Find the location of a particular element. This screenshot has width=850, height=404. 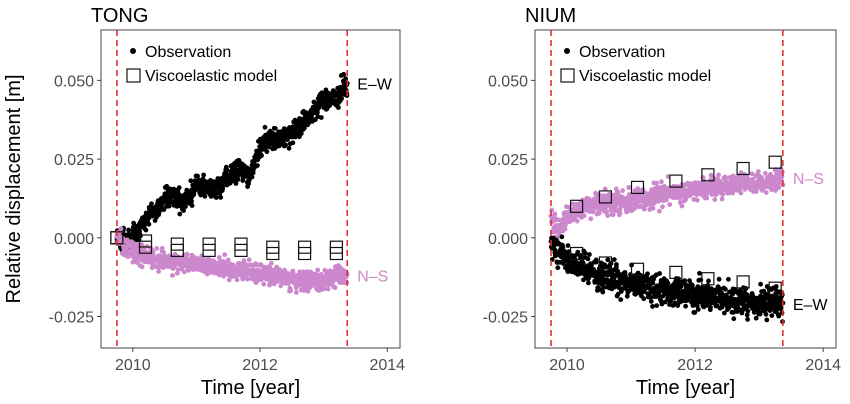

series-label: N–S is located at coordinates (372, 277).